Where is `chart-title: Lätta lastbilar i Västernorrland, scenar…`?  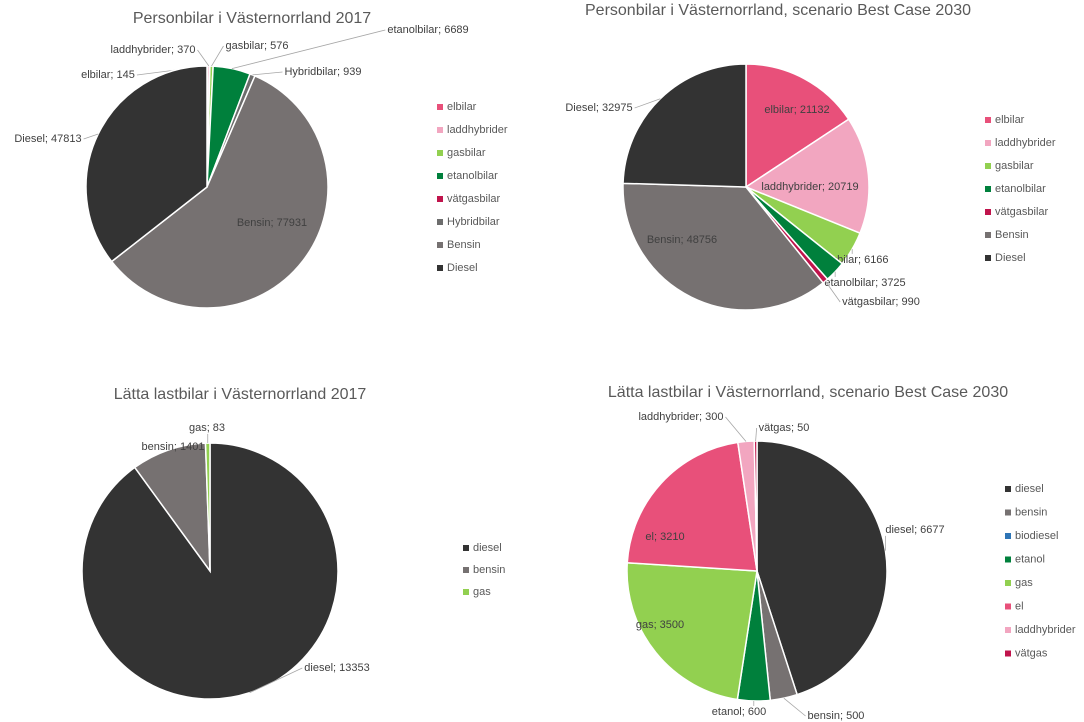 chart-title: Lätta lastbilar i Västernorrland, scenar… is located at coordinates (808, 392).